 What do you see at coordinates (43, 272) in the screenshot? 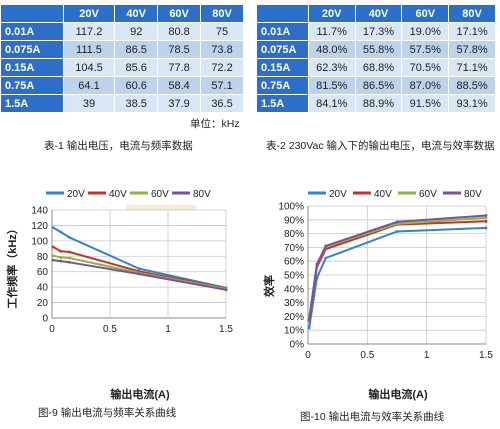
I see `y-tick-label: 60` at bounding box center [43, 272].